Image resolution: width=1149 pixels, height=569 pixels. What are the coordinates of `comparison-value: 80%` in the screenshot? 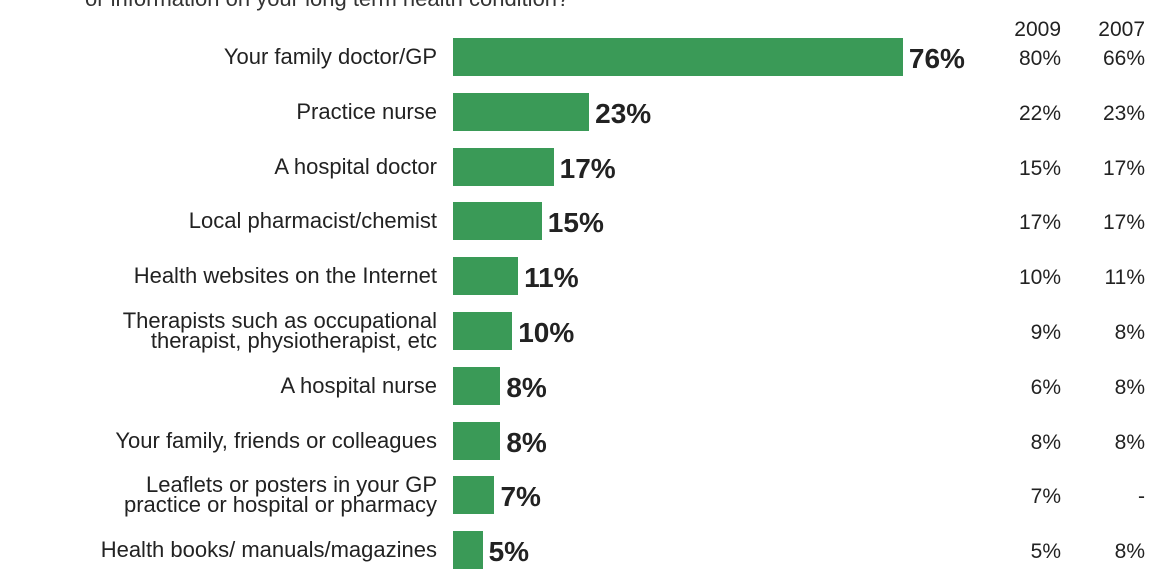 It's located at (1039, 58).